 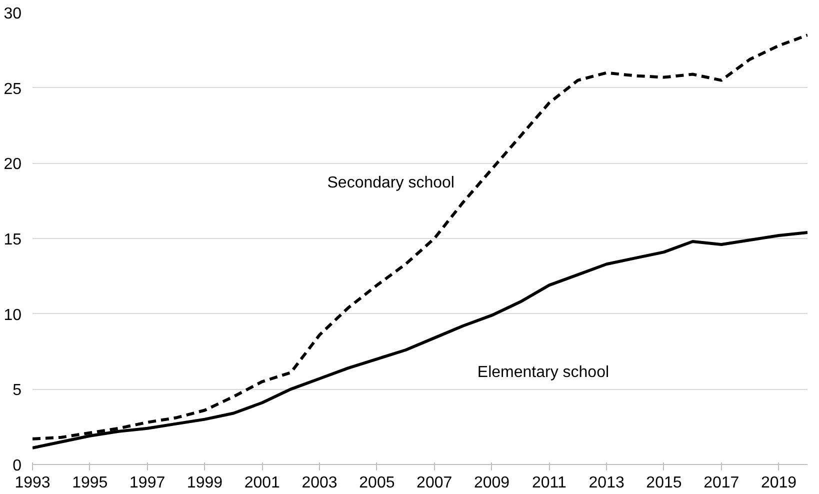 I want to click on x-tick-label: 2003, so click(x=320, y=483).